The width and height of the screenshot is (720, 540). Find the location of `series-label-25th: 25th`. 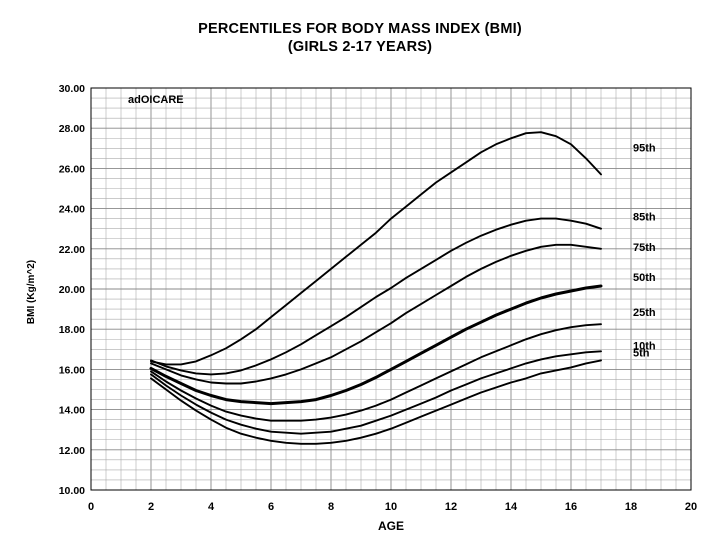

series-label-25th: 25th is located at coordinates (644, 313).